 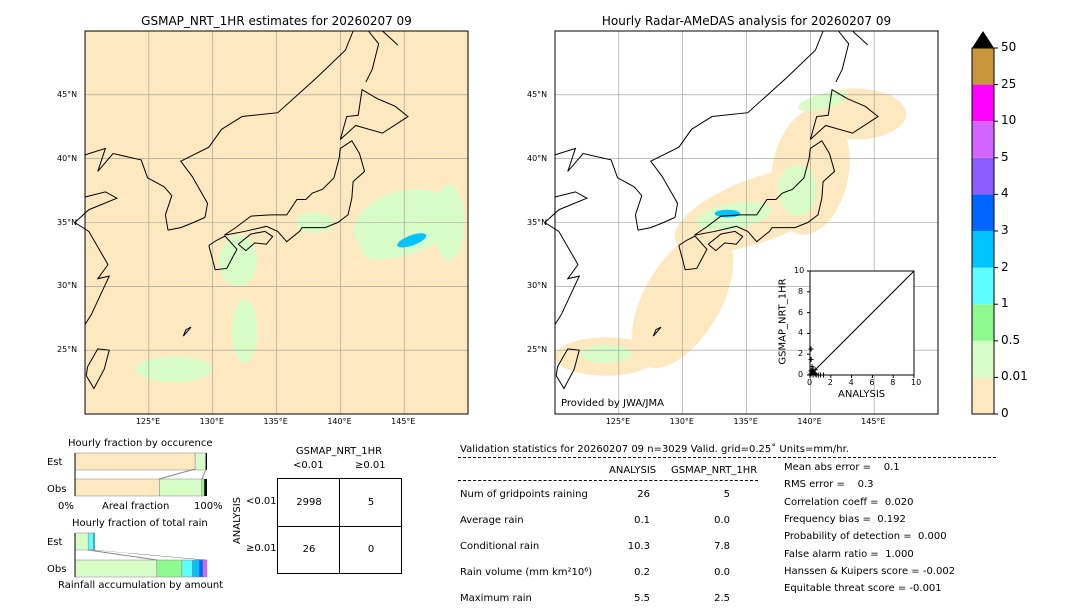 What do you see at coordinates (863, 589) in the screenshot?
I see `score-line: Equitable threat score = -0.001` at bounding box center [863, 589].